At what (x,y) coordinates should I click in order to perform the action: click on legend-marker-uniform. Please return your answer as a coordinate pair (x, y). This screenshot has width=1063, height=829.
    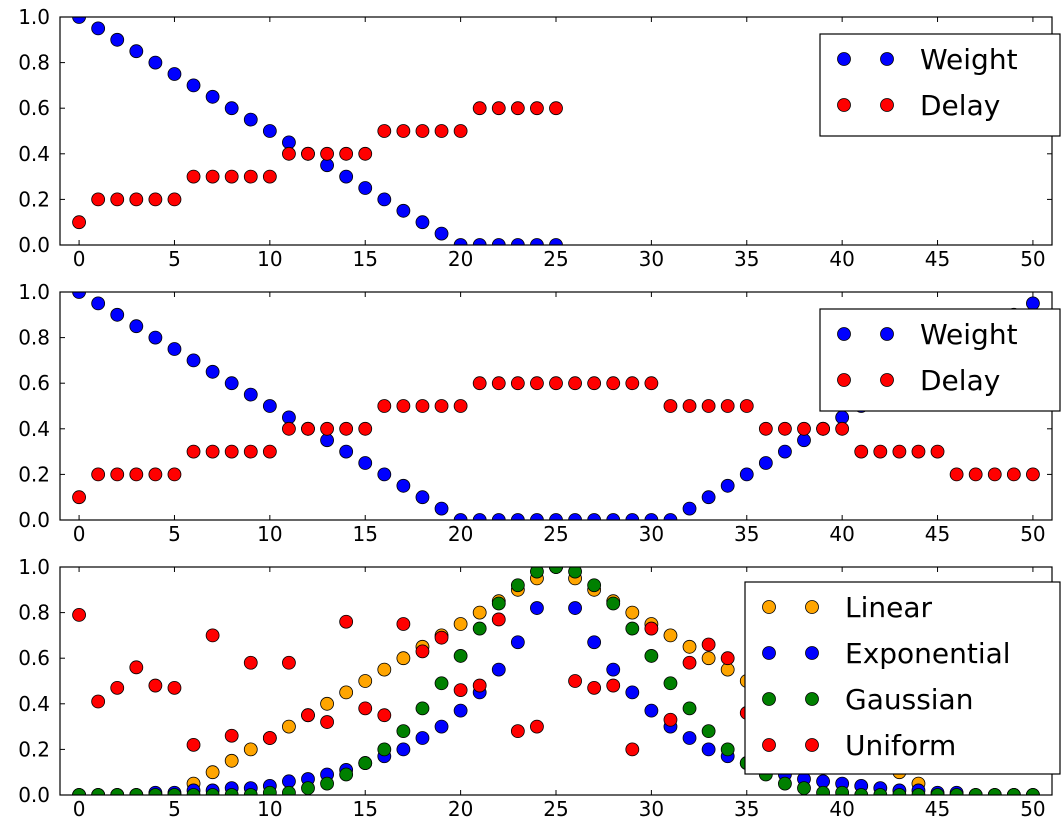
    Looking at the image, I should click on (812, 745).